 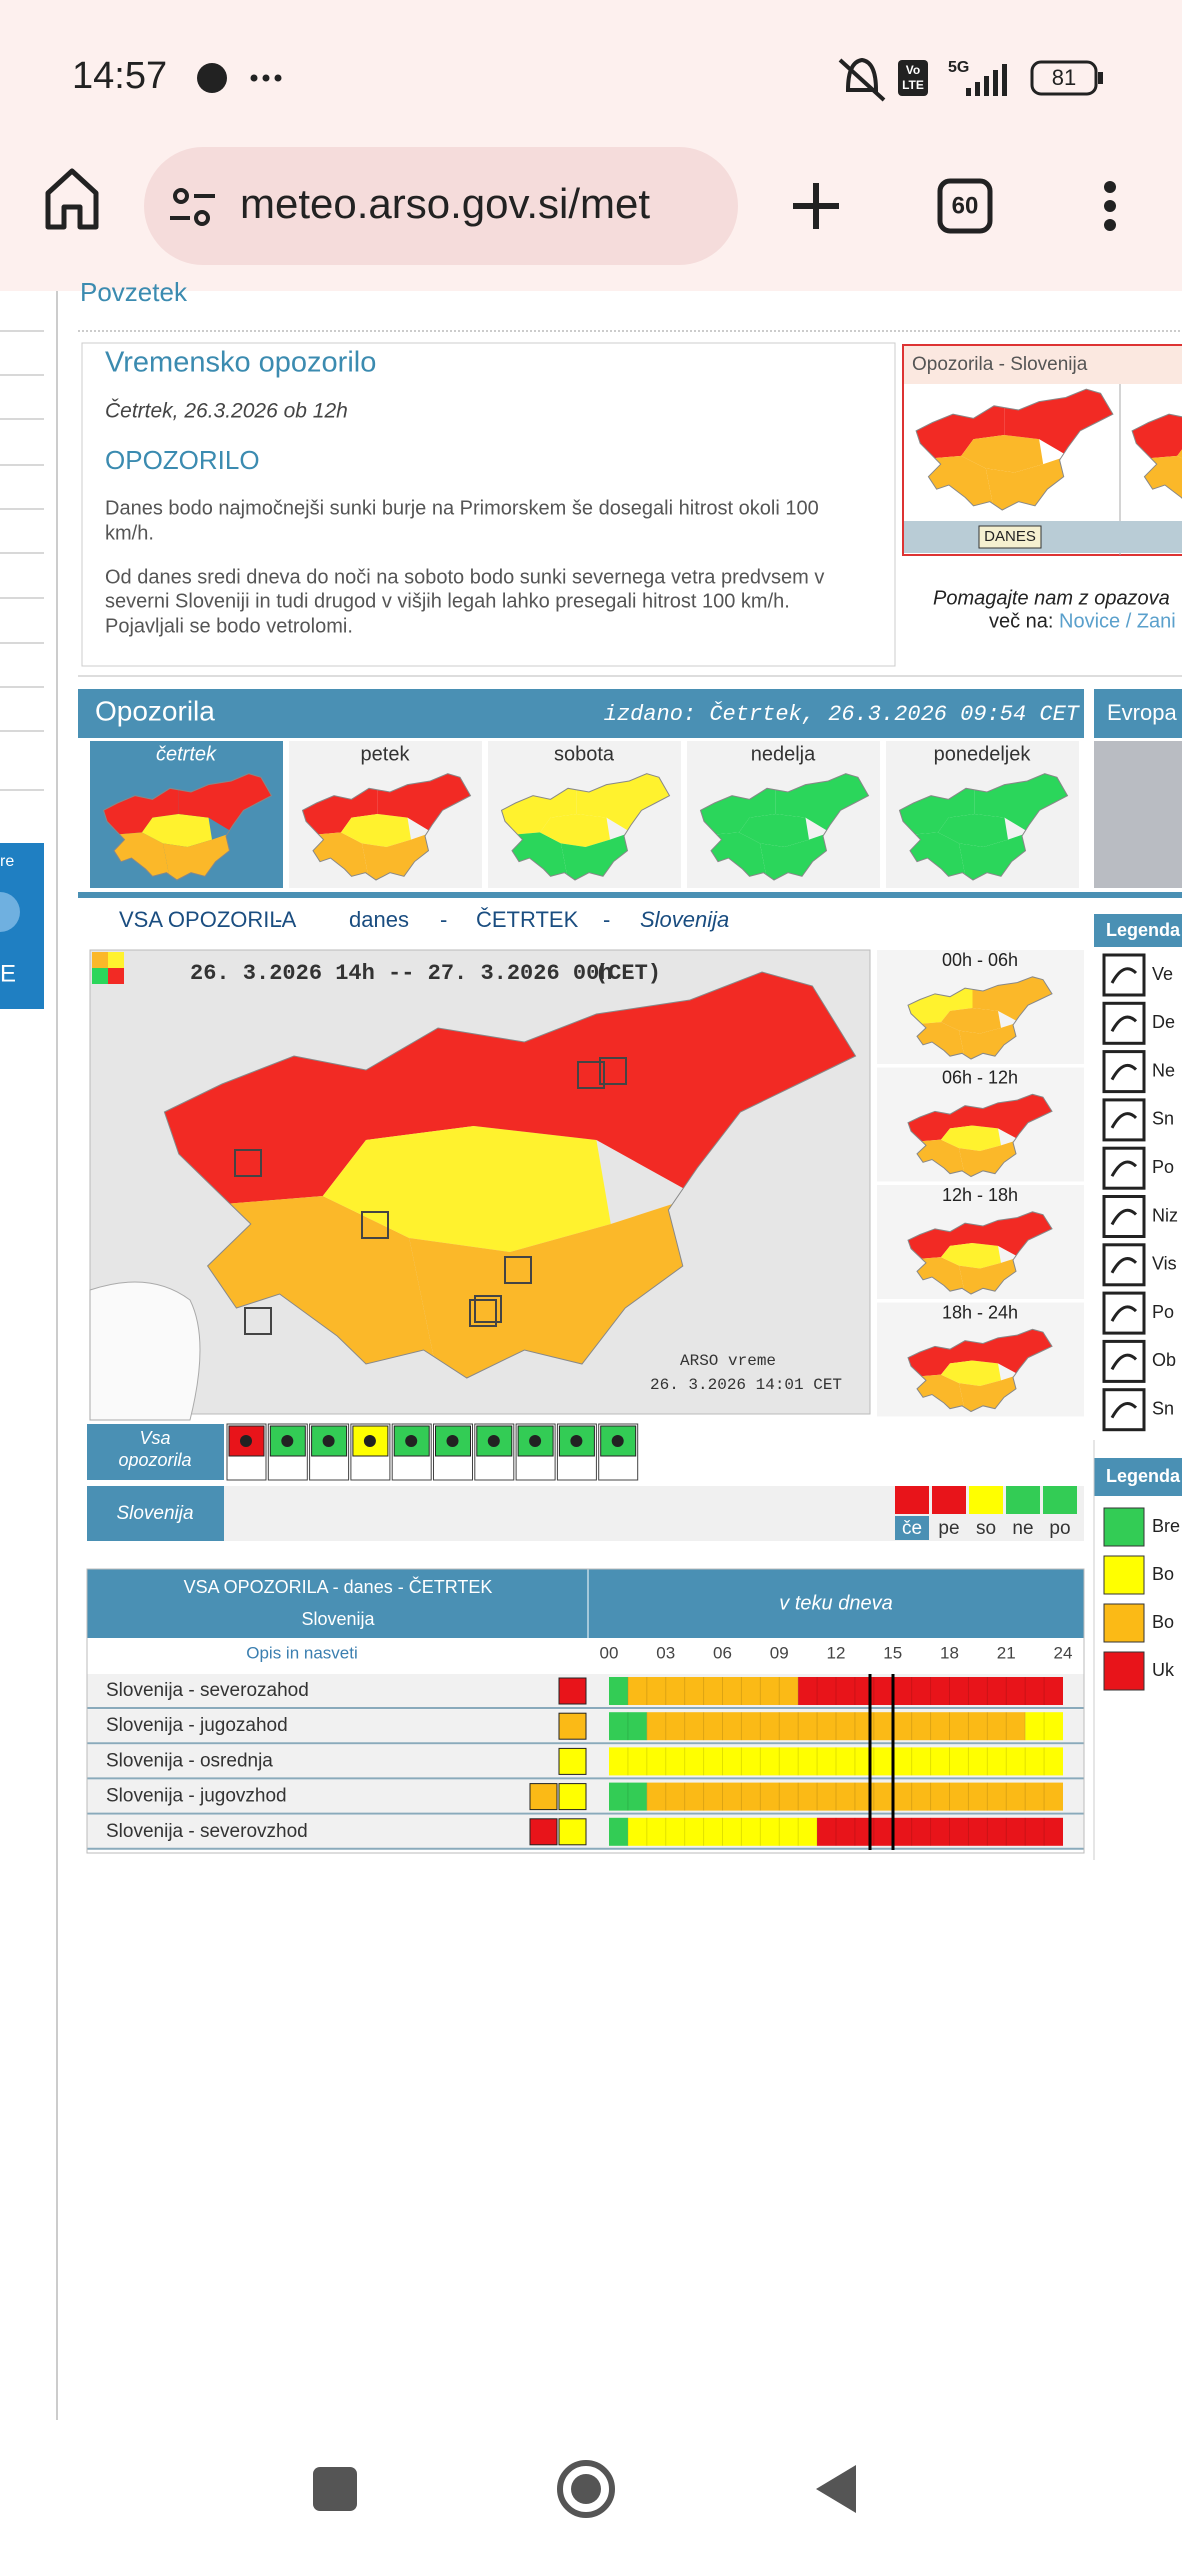 I want to click on address-bar, so click(x=441, y=206).